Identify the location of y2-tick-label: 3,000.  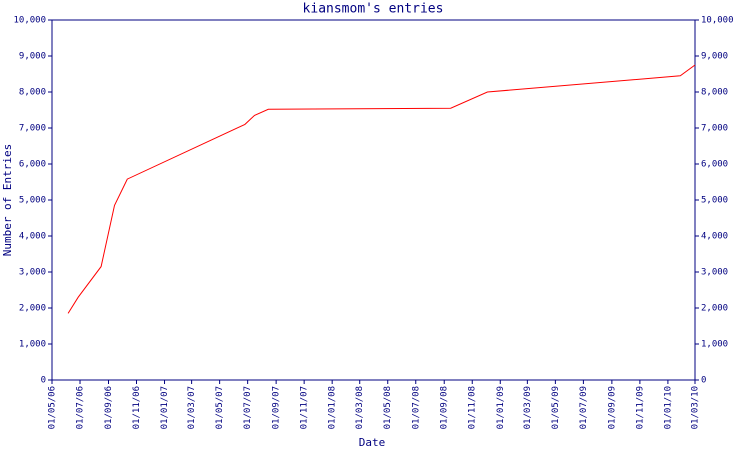
(714, 273).